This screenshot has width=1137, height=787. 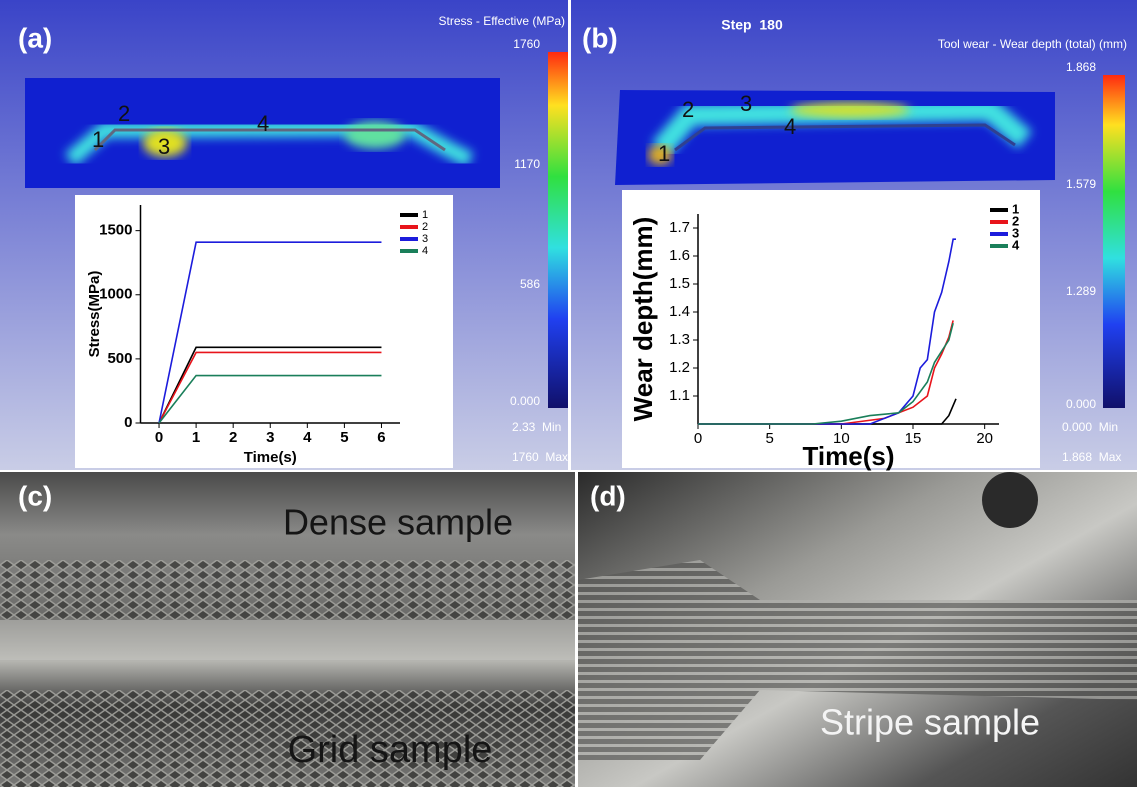 What do you see at coordinates (835, 137) in the screenshot?
I see `simulation-b` at bounding box center [835, 137].